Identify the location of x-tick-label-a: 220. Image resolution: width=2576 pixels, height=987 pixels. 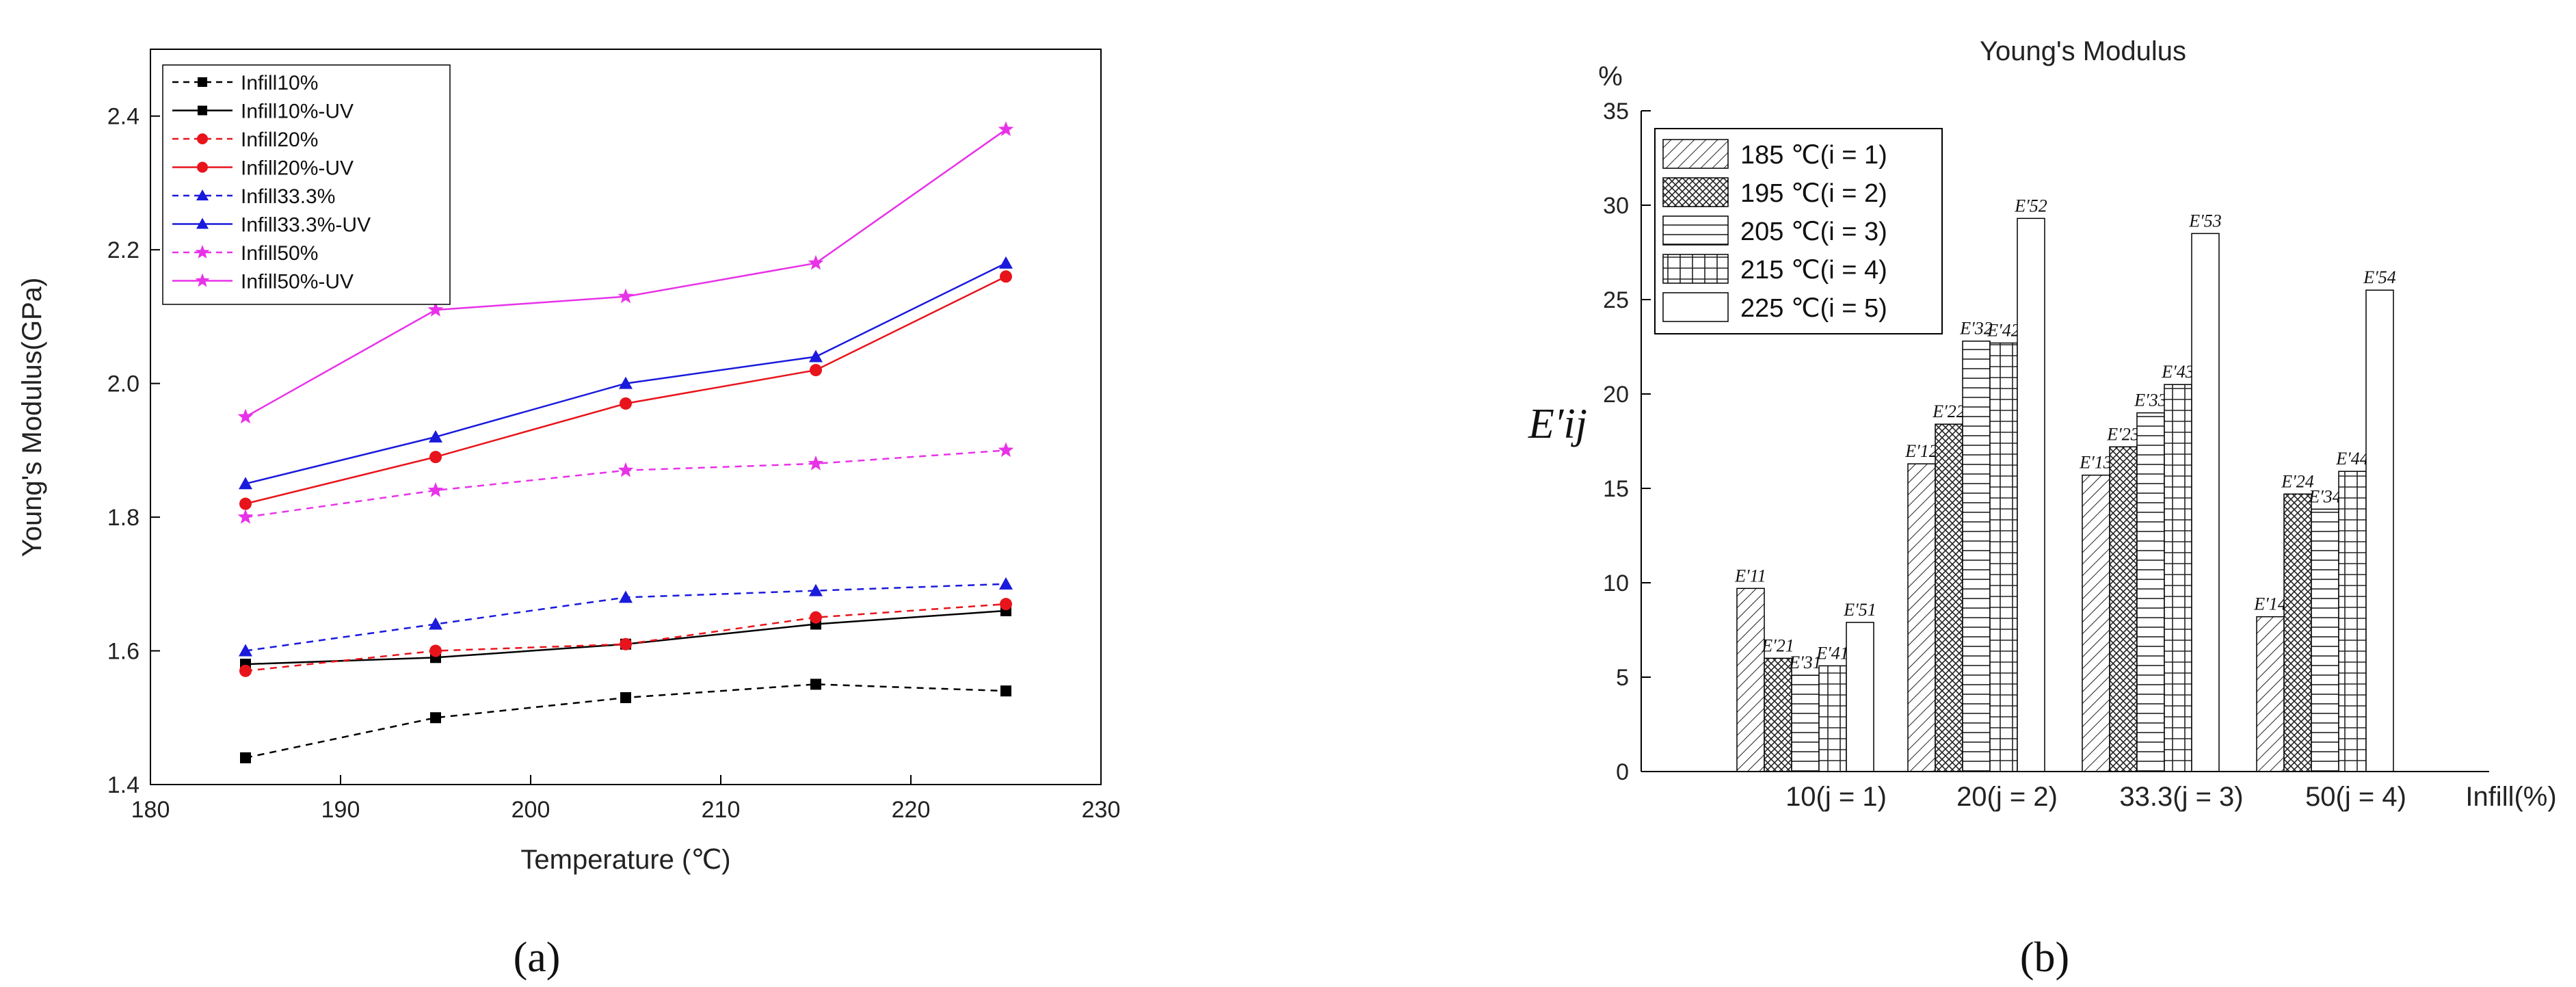
(911, 810).